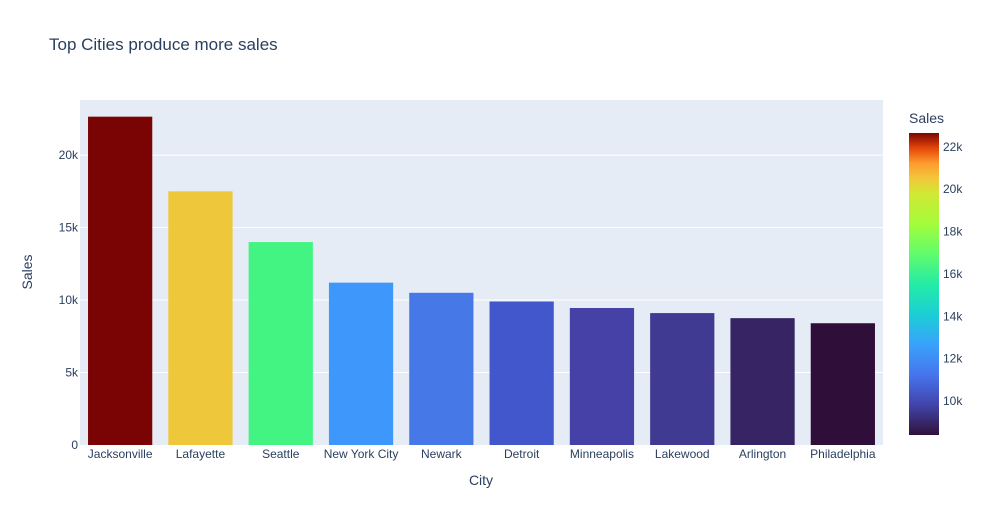 The height and width of the screenshot is (525, 984). What do you see at coordinates (926, 118) in the screenshot?
I see `colorbar-title: Sales` at bounding box center [926, 118].